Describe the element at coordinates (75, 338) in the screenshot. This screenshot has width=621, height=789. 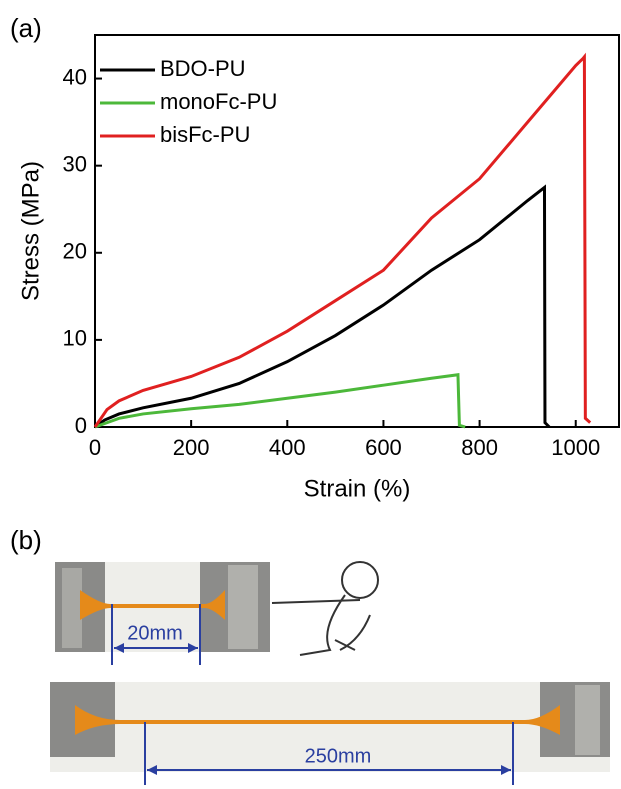
I see `y-tick-label: 10` at that location.